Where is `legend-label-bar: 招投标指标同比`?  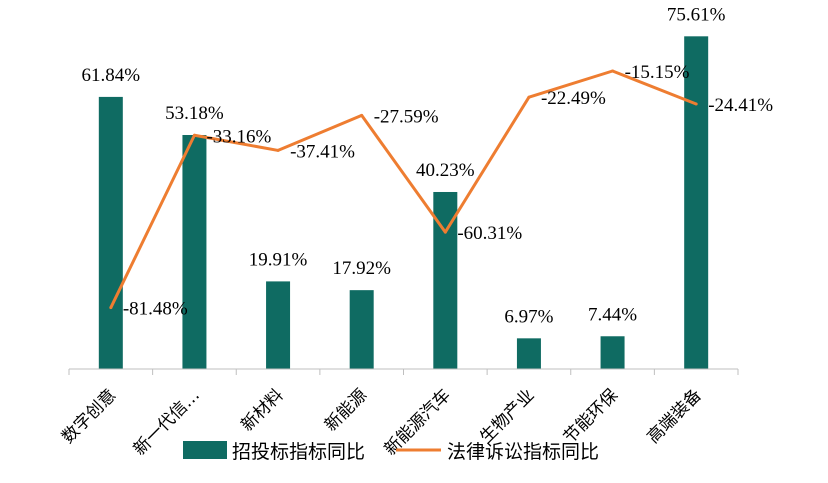 legend-label-bar: 招投标指标同比 is located at coordinates (298, 452).